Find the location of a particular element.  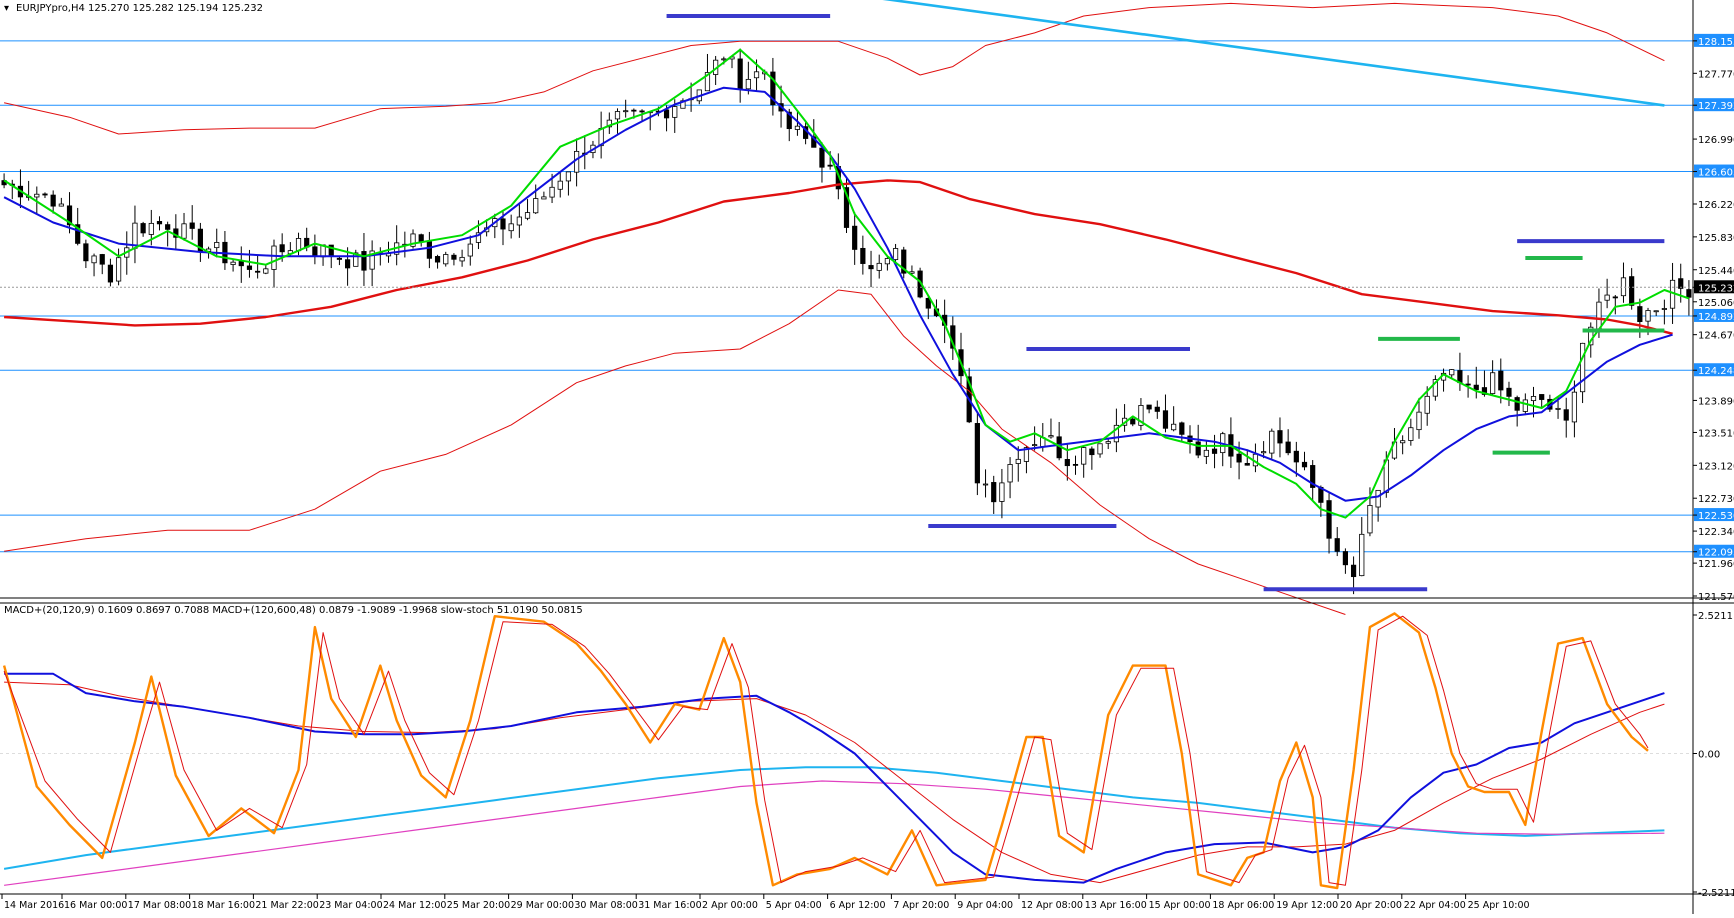

time-tick-label: 24 Mar 12:00 is located at coordinates (414, 905).